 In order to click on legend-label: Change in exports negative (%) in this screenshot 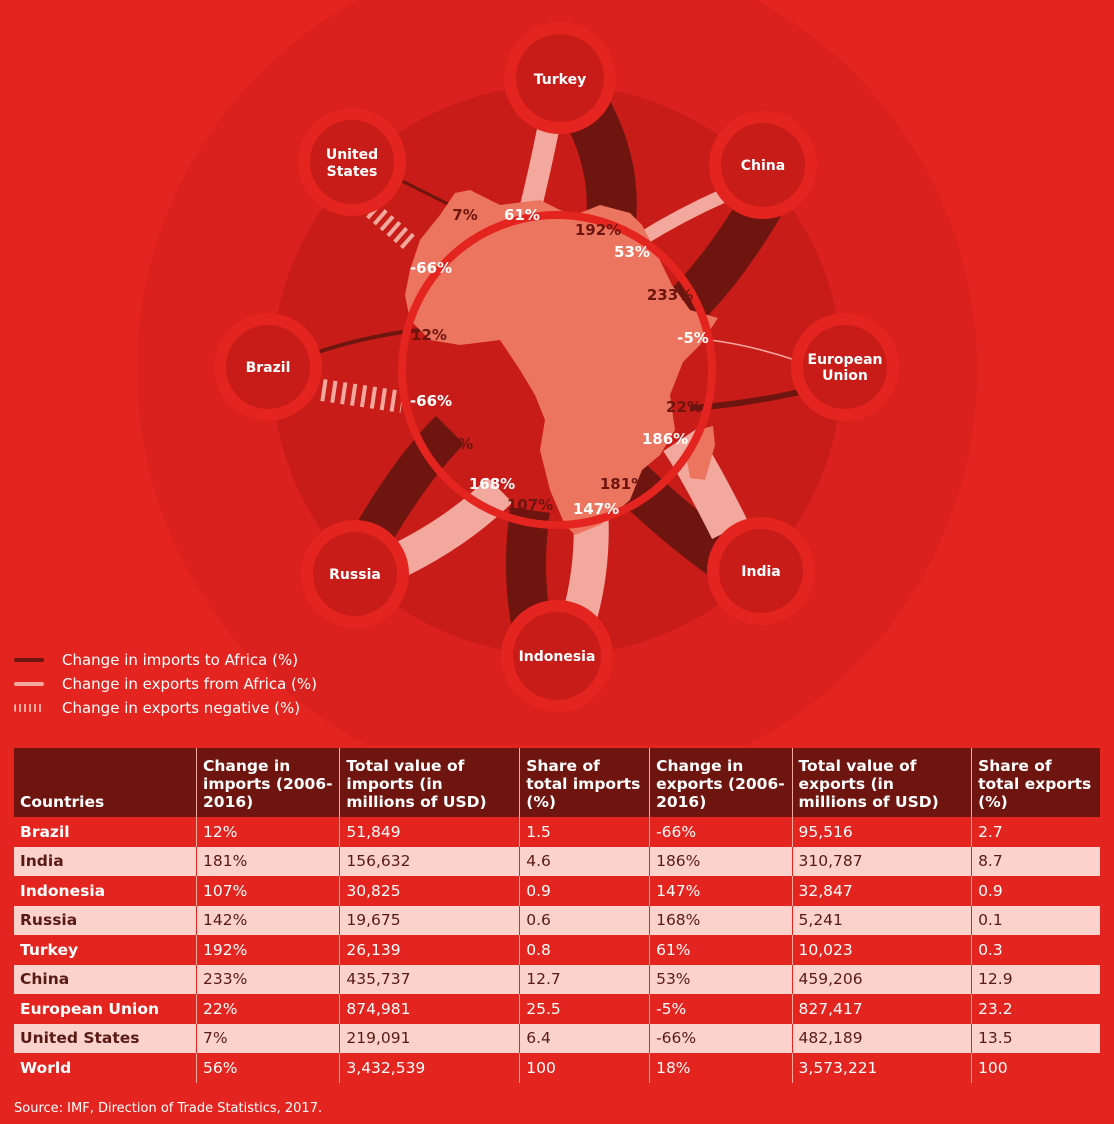, I will do `click(181, 708)`.